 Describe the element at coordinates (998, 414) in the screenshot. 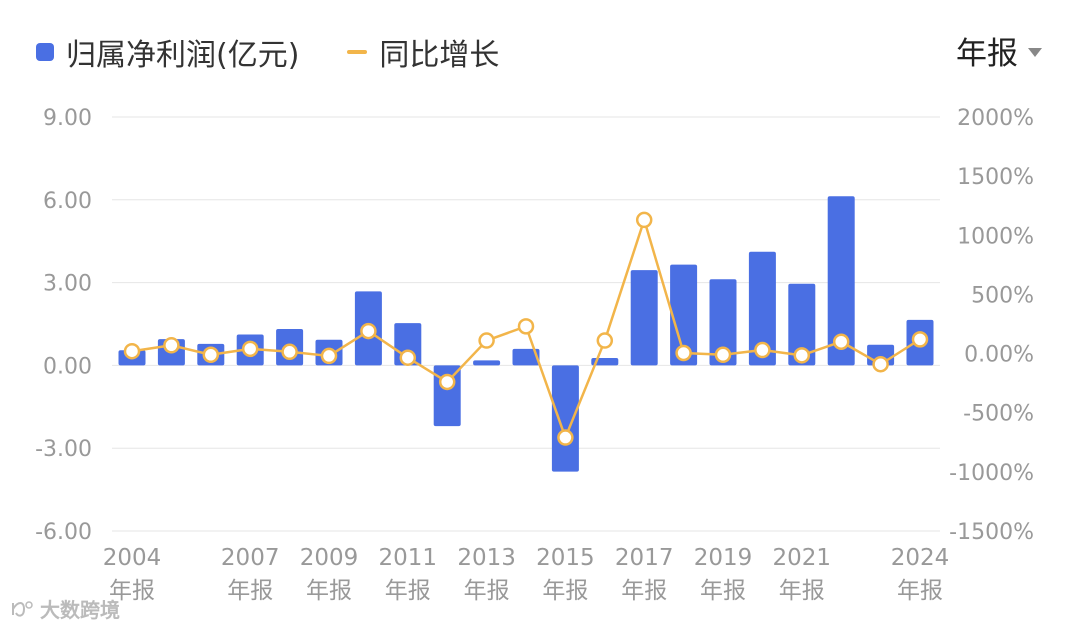

I see `y-right-tick-label: -500%` at that location.